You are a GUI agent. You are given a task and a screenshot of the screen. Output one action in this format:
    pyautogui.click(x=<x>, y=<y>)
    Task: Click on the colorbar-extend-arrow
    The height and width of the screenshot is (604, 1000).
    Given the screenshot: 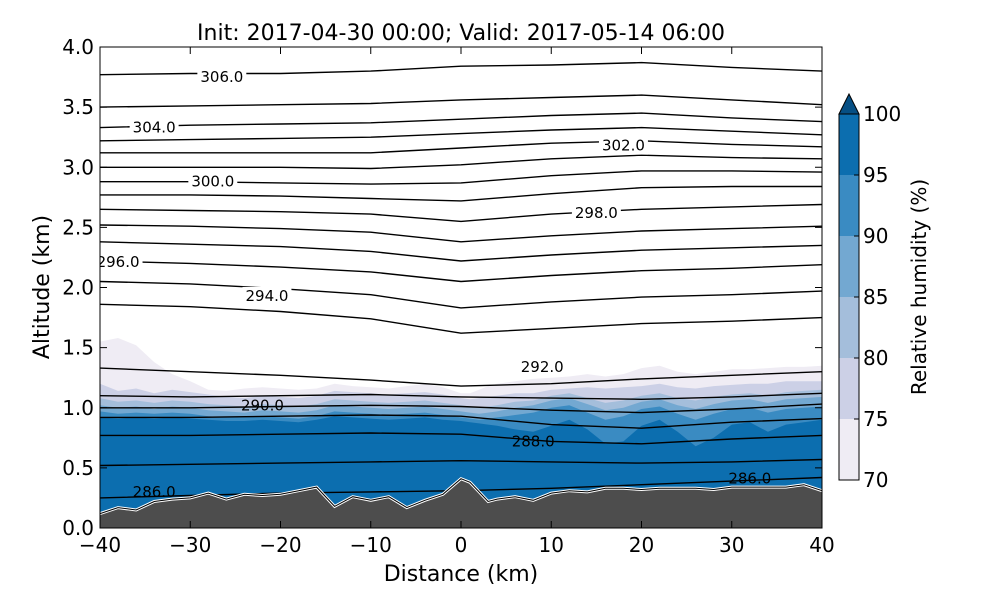 What is the action you would take?
    pyautogui.click(x=849, y=103)
    